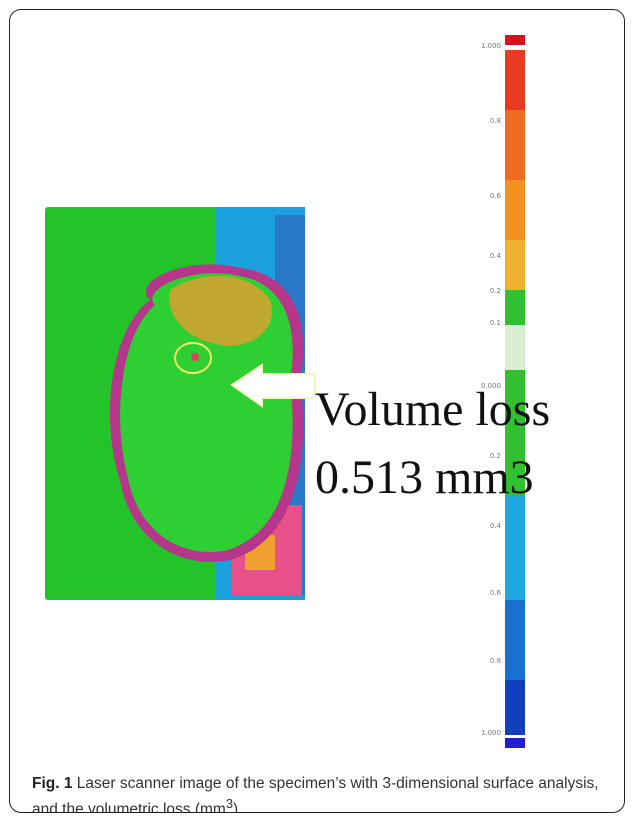 The height and width of the screenshot is (824, 636). I want to click on colorbar, so click(515, 391).